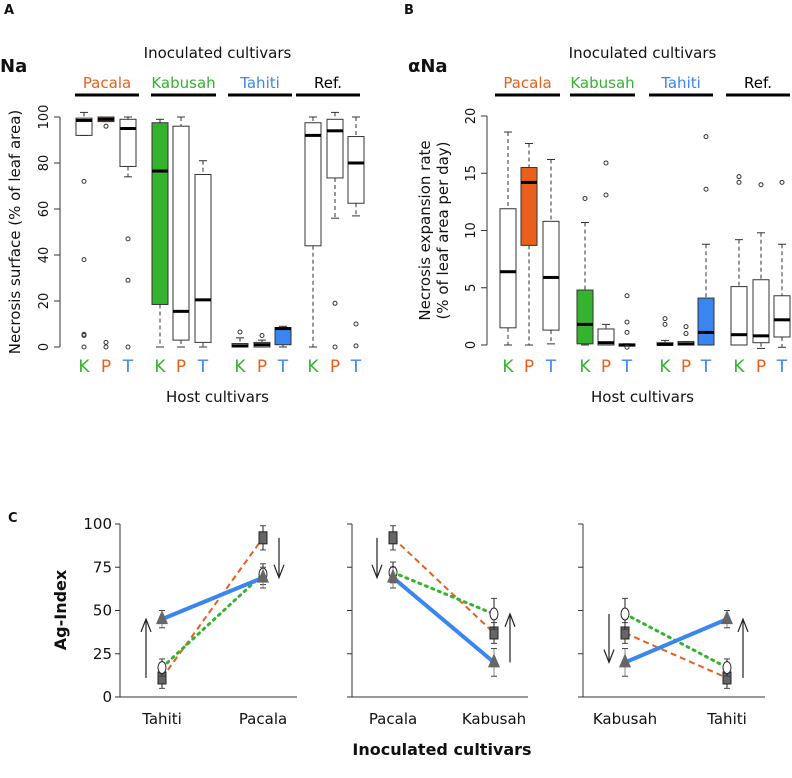  I want to click on panel-label: C, so click(13, 518).